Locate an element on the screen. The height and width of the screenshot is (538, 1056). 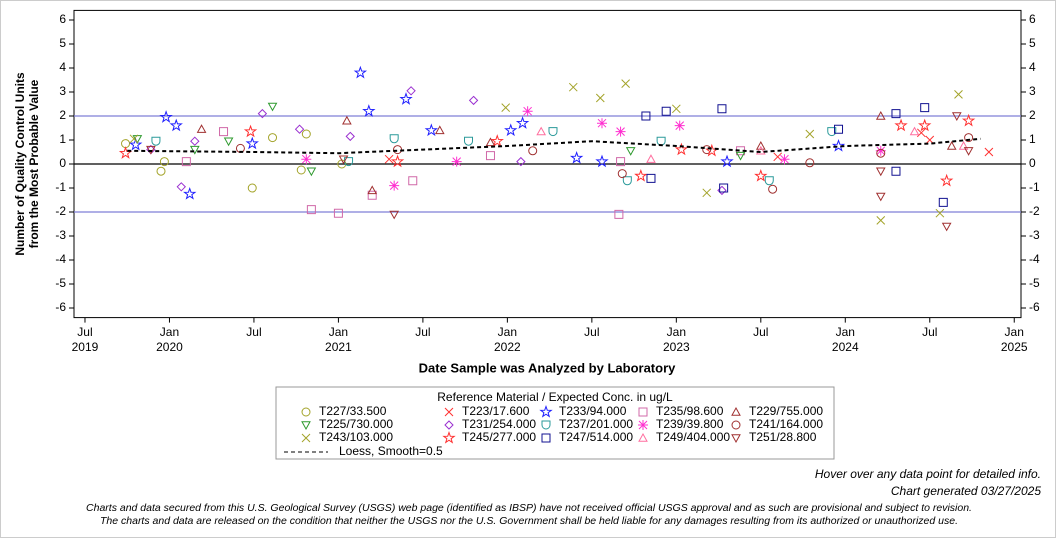
x-tick-label: Jan 2025 is located at coordinates (1014, 339).